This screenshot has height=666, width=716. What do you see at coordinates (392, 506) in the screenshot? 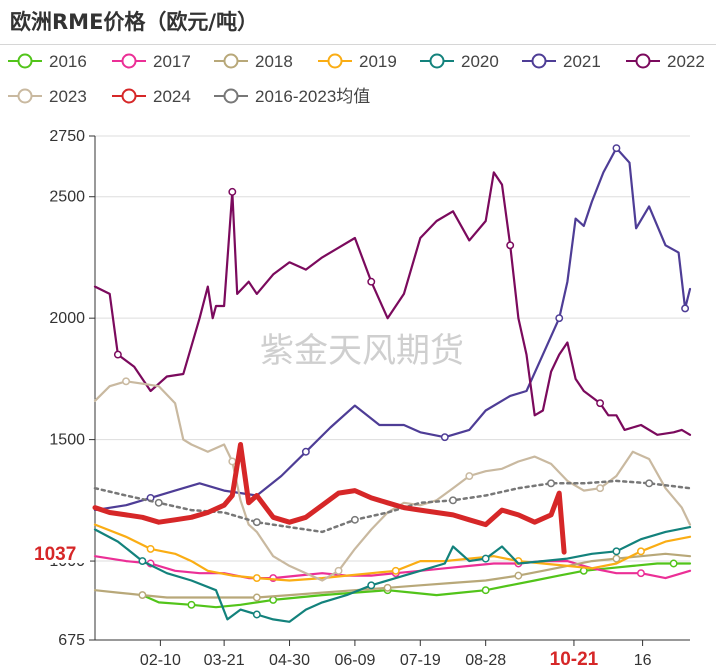
I see `series-line-2016-2023` at bounding box center [392, 506].